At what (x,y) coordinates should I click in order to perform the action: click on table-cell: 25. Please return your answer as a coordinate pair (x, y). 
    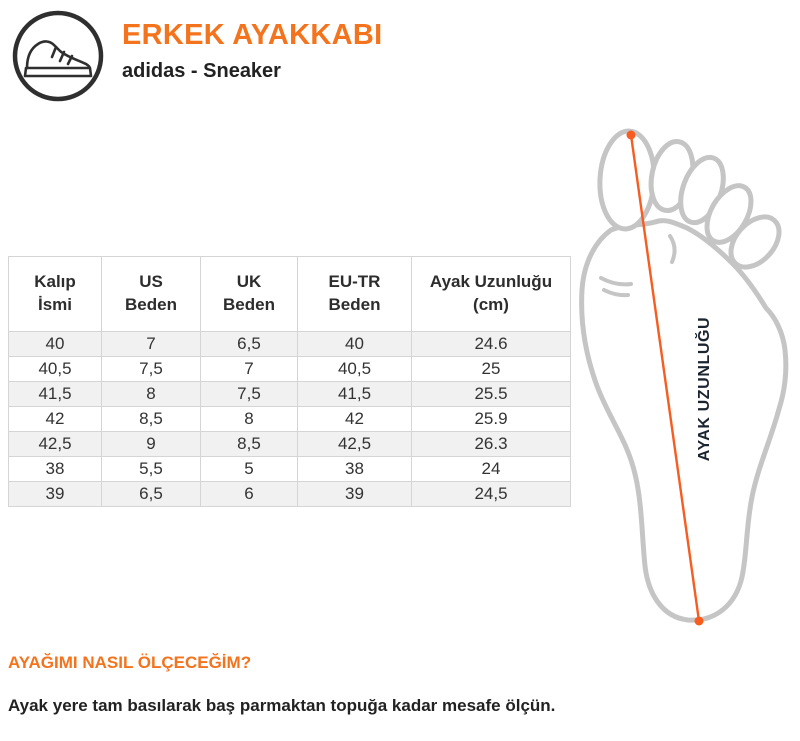
    Looking at the image, I should click on (491, 369).